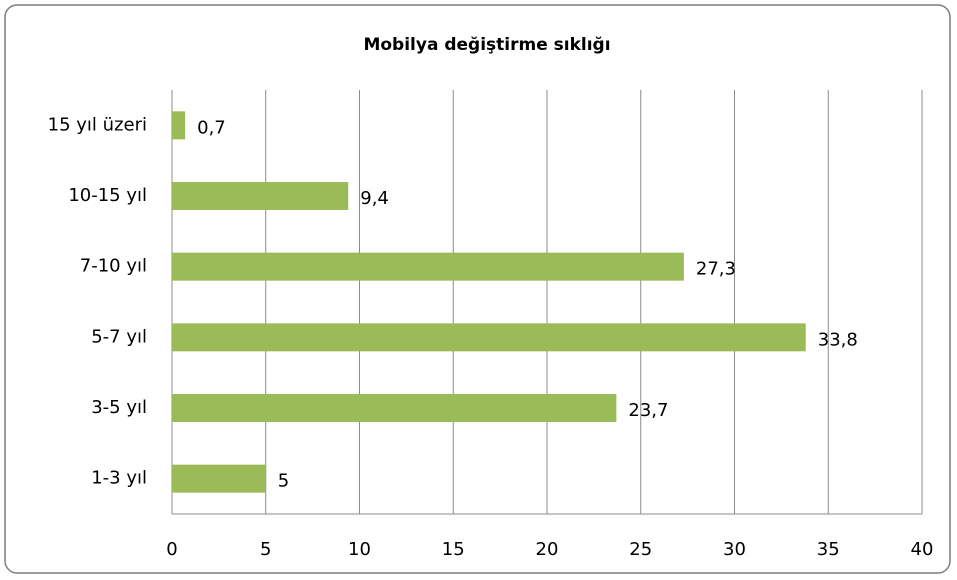 This screenshot has width=957, height=580. I want to click on y-tick-label: 15 yıl üzeri, so click(97, 124).